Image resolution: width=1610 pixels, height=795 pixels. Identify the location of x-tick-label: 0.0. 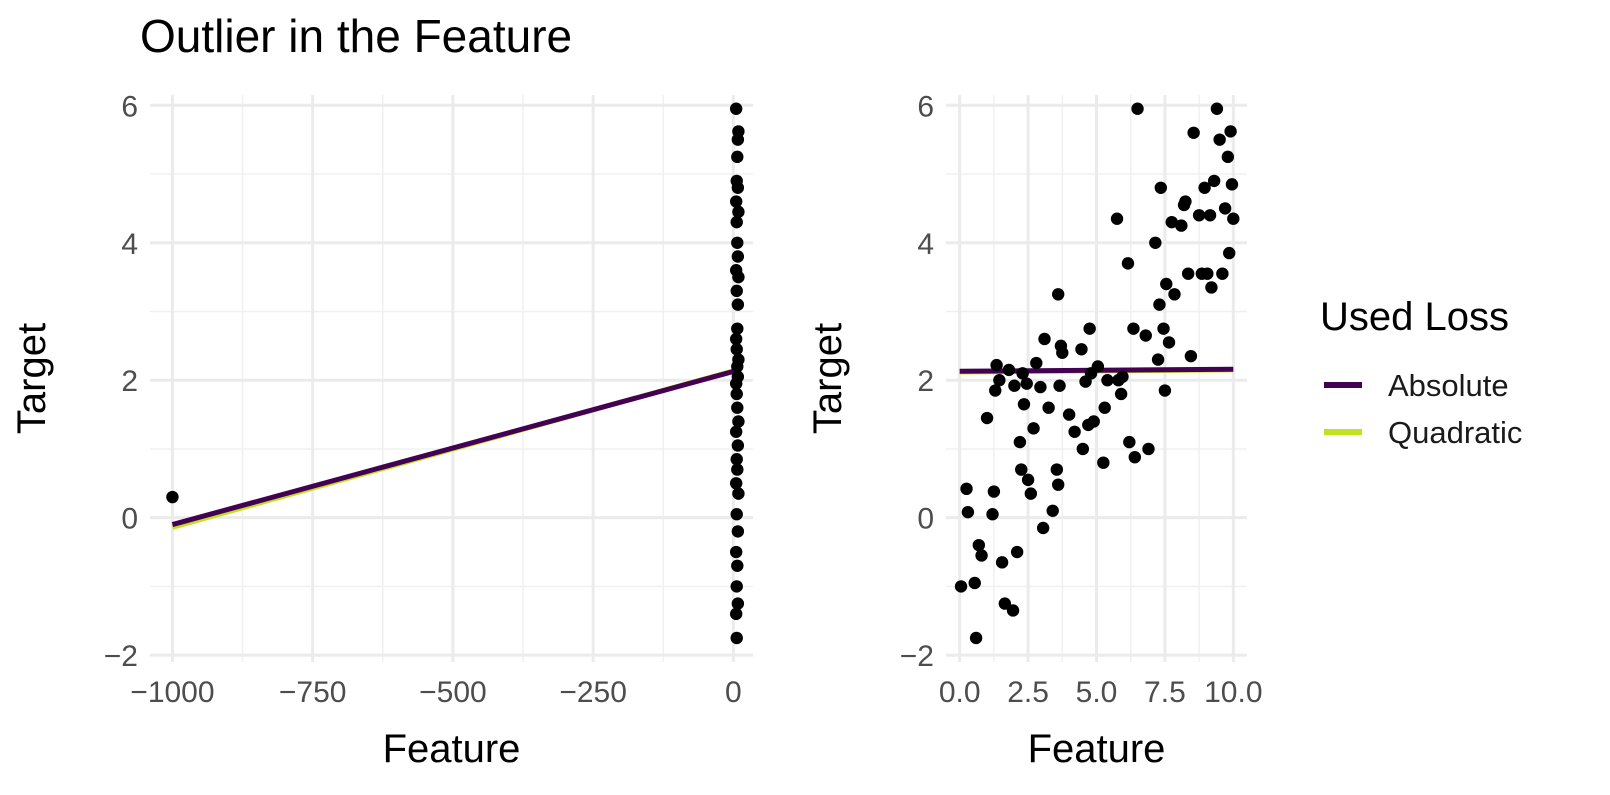
(960, 692).